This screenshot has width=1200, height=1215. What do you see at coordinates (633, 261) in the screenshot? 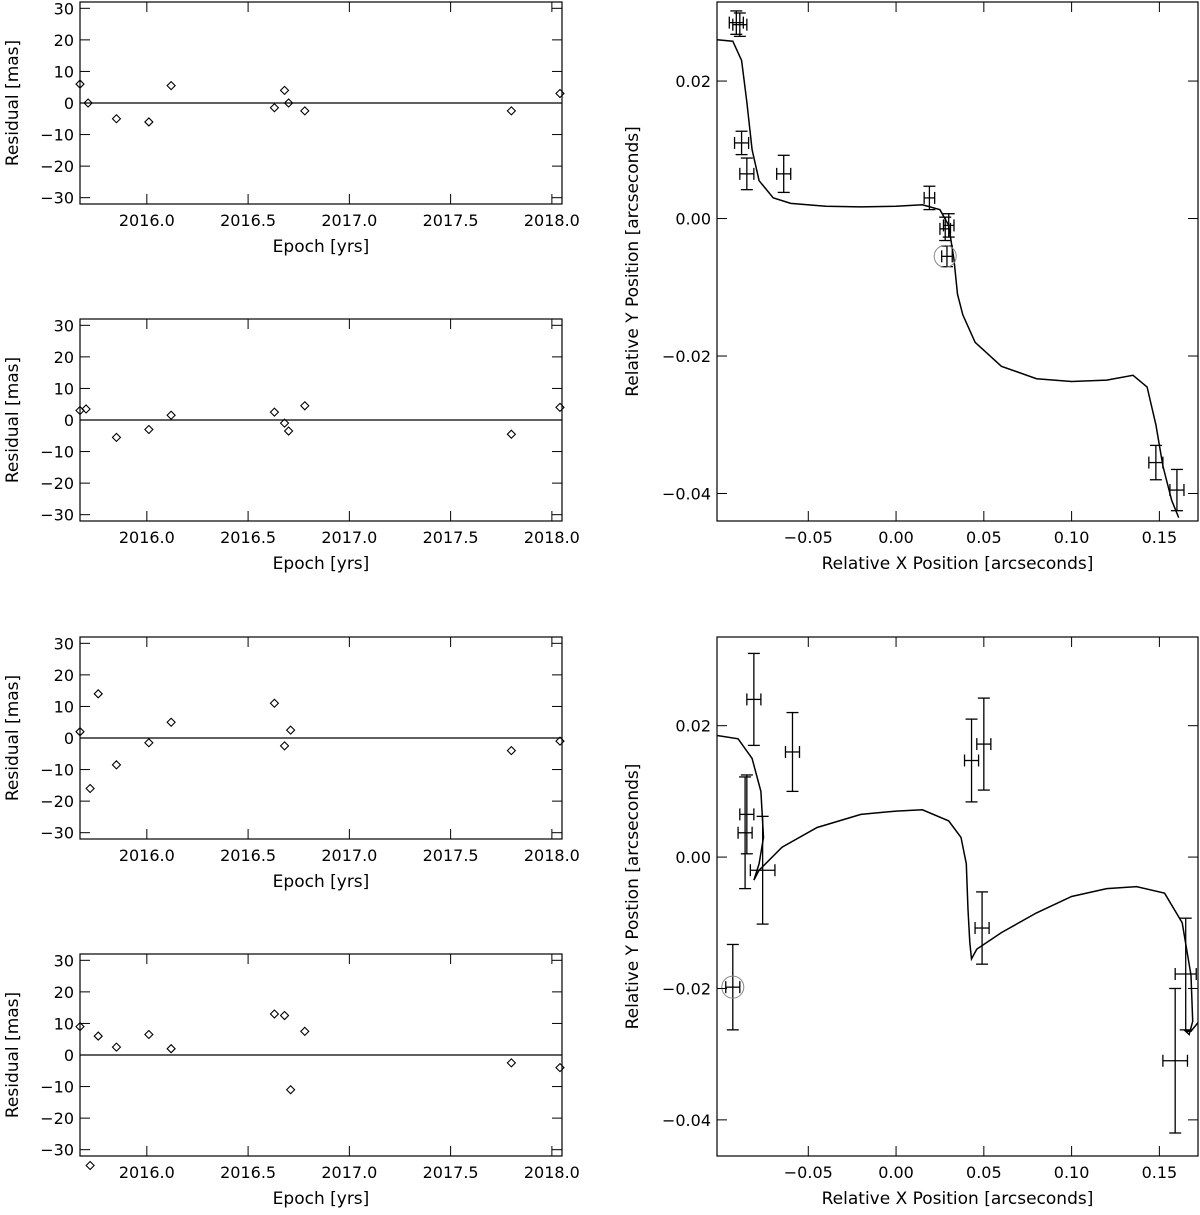
I see `y-axis-label: Relative Y Position [arcseconds]` at bounding box center [633, 261].